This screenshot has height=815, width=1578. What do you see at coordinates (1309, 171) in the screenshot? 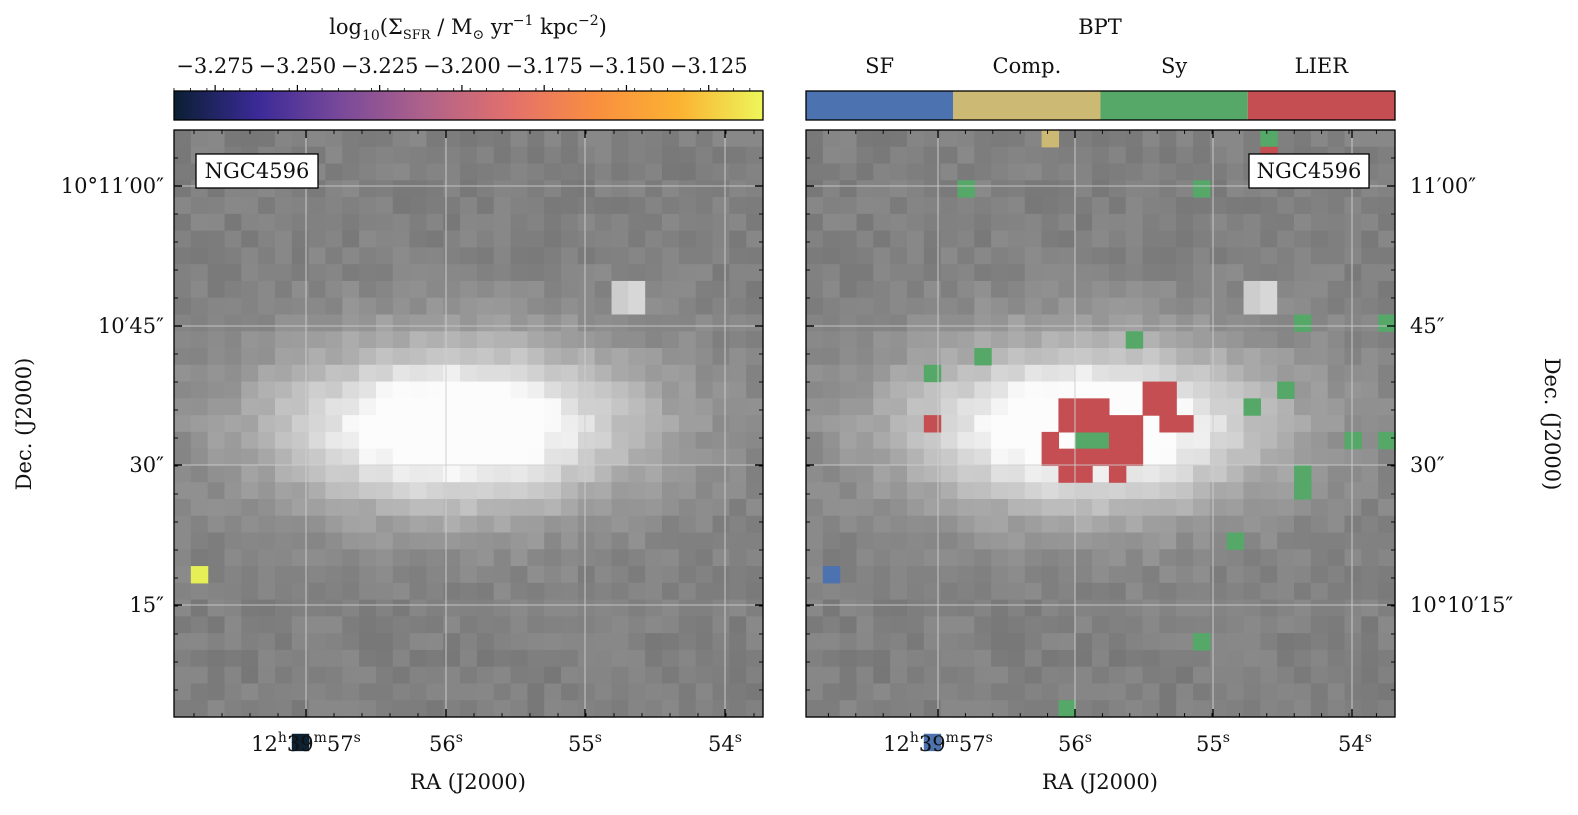
I see `right-galaxy-label: NGC4596` at bounding box center [1309, 171].